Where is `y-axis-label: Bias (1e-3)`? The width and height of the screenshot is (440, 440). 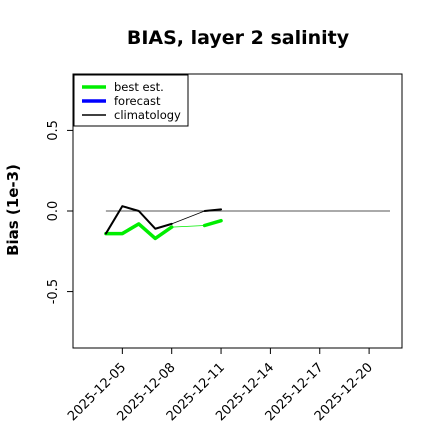
y-axis-label: Bias (1e-3) is located at coordinates (13, 210).